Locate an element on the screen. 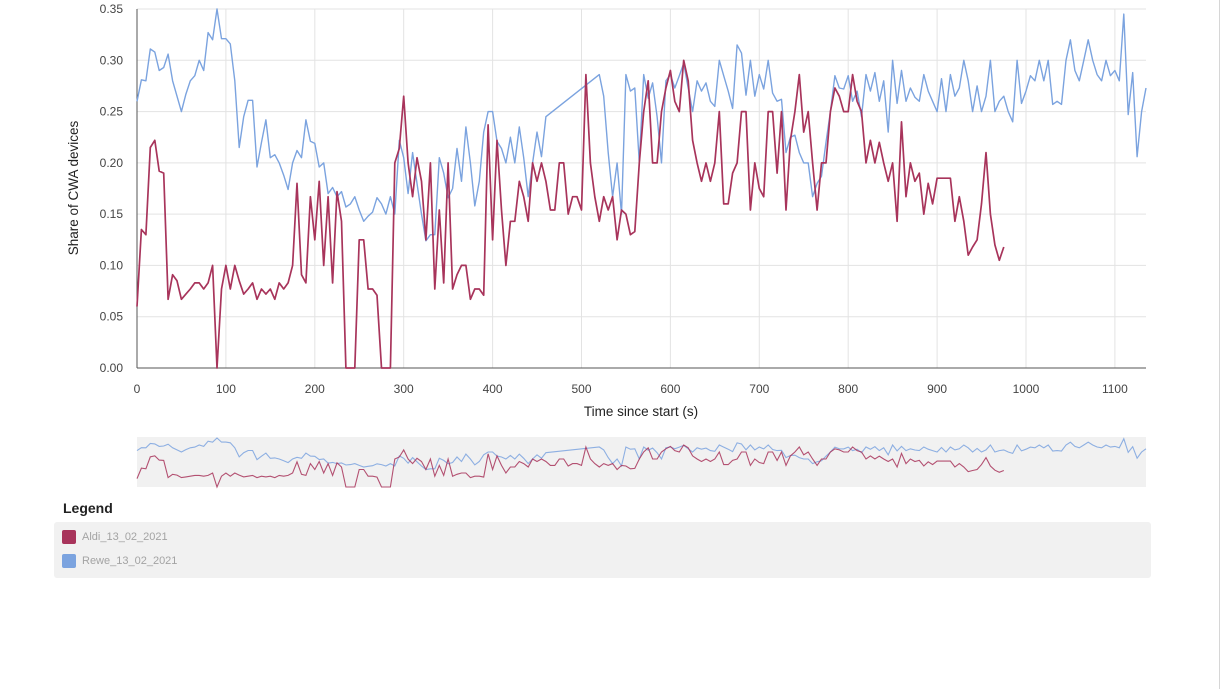 Image resolution: width=1224 pixels, height=689 pixels. x-tick-label: 300 is located at coordinates (404, 389).